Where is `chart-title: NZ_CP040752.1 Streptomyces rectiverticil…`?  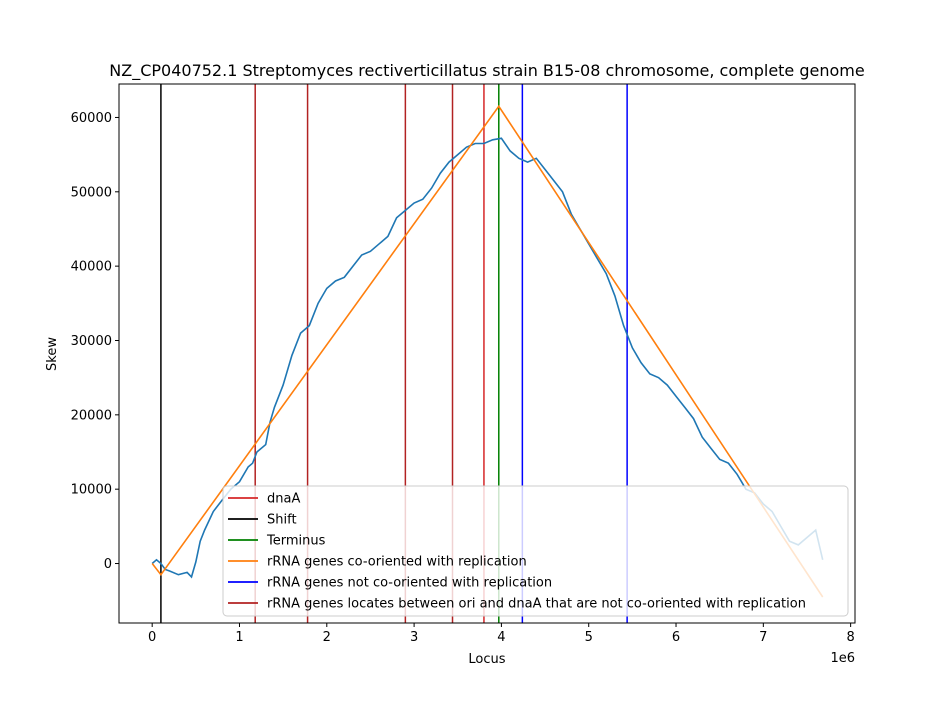 chart-title: NZ_CP040752.1 Streptomyces rectiverticil… is located at coordinates (486, 71).